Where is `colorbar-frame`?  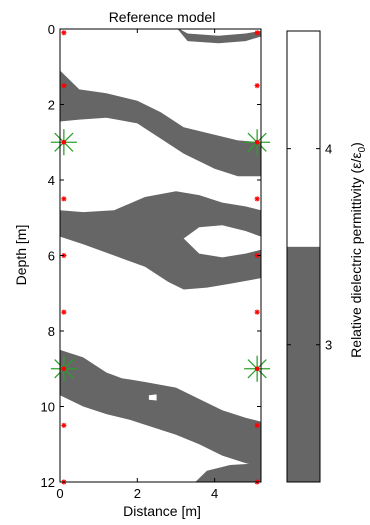
colorbar-frame is located at coordinates (303, 256).